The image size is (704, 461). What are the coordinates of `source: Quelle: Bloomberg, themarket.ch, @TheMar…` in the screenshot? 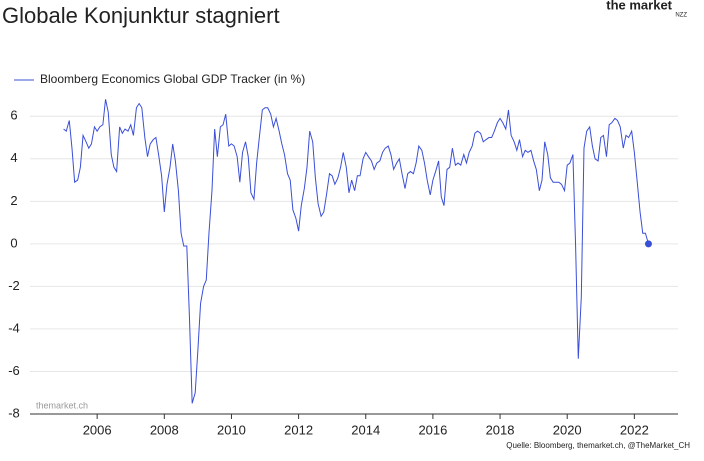 It's located at (598, 445).